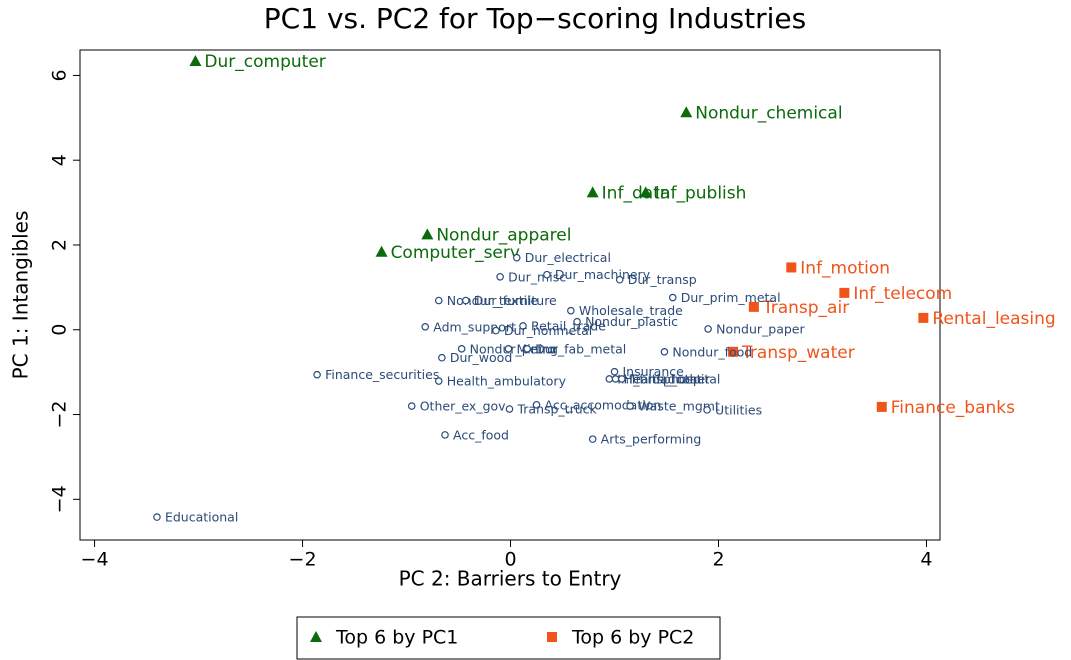  Describe the element at coordinates (60, 499) in the screenshot. I see `y-tick-label: −4` at that location.